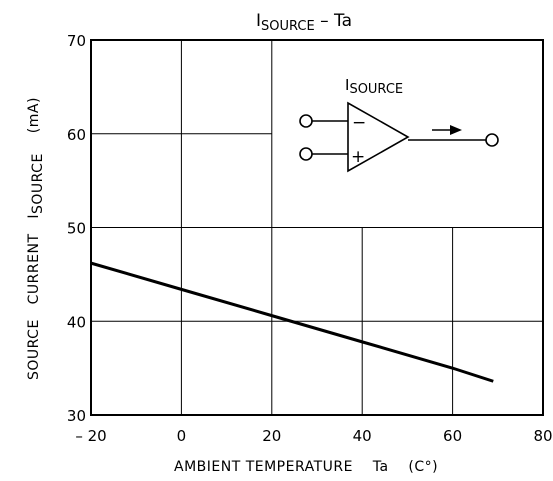 This screenshot has height=481, width=553. I want to click on x-tick-label: – 20, so click(90, 436).